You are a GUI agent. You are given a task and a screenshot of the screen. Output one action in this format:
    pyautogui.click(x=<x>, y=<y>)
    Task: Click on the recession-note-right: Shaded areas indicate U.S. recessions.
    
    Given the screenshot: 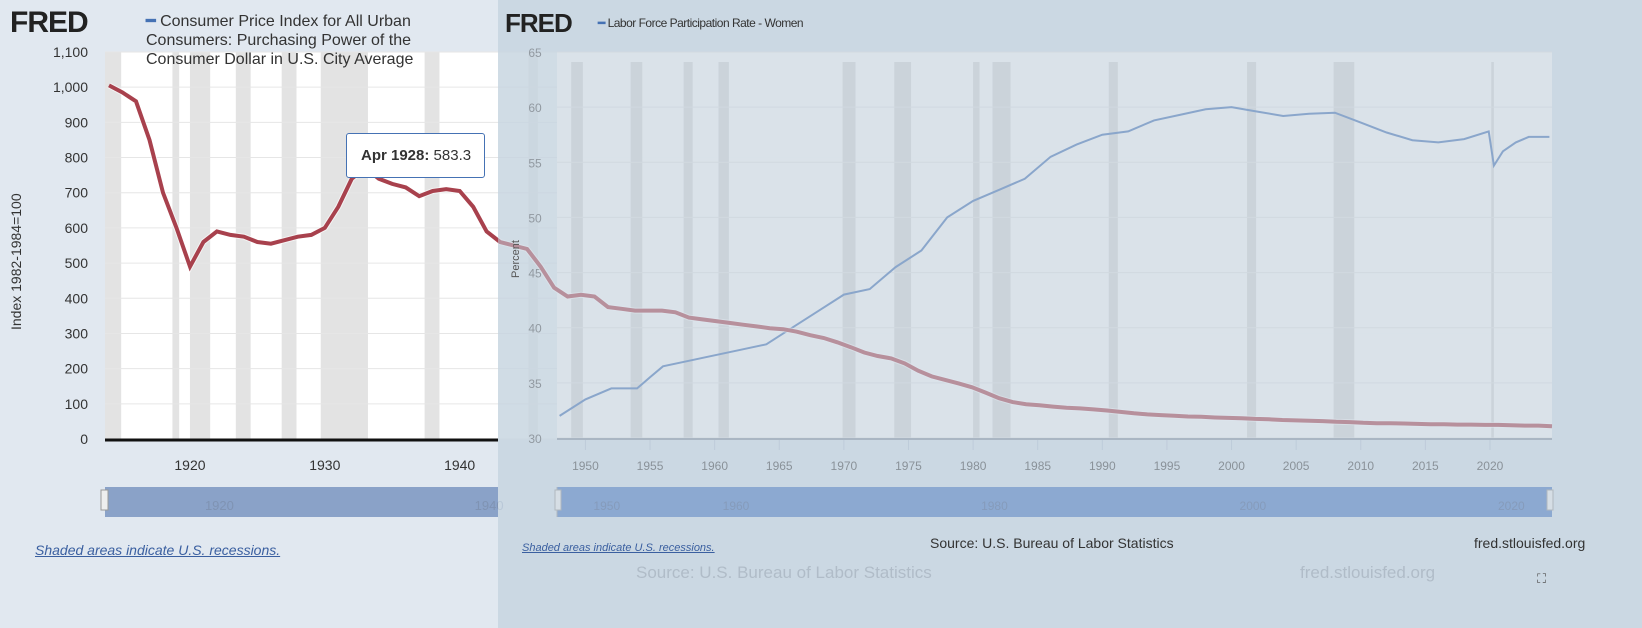 What is the action you would take?
    pyautogui.click(x=618, y=548)
    